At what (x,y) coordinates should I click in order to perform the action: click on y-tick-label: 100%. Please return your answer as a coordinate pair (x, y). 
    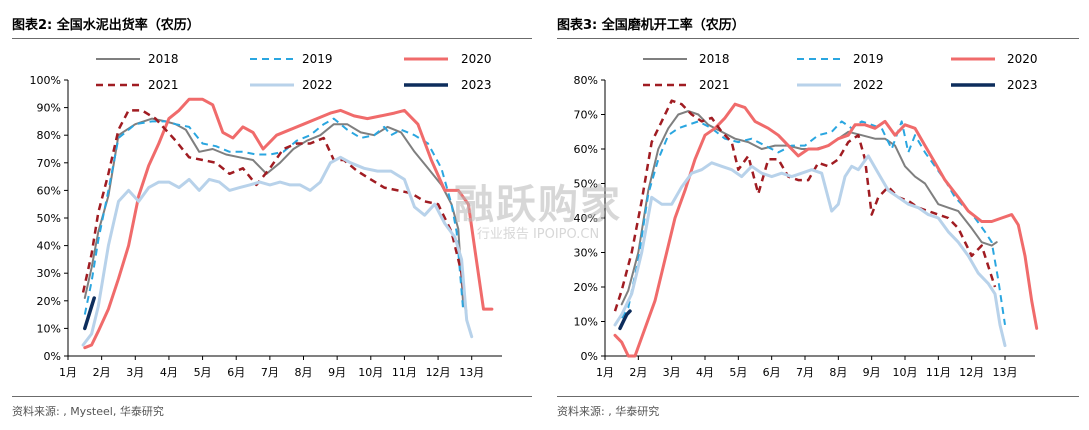
    Looking at the image, I should click on (45, 80).